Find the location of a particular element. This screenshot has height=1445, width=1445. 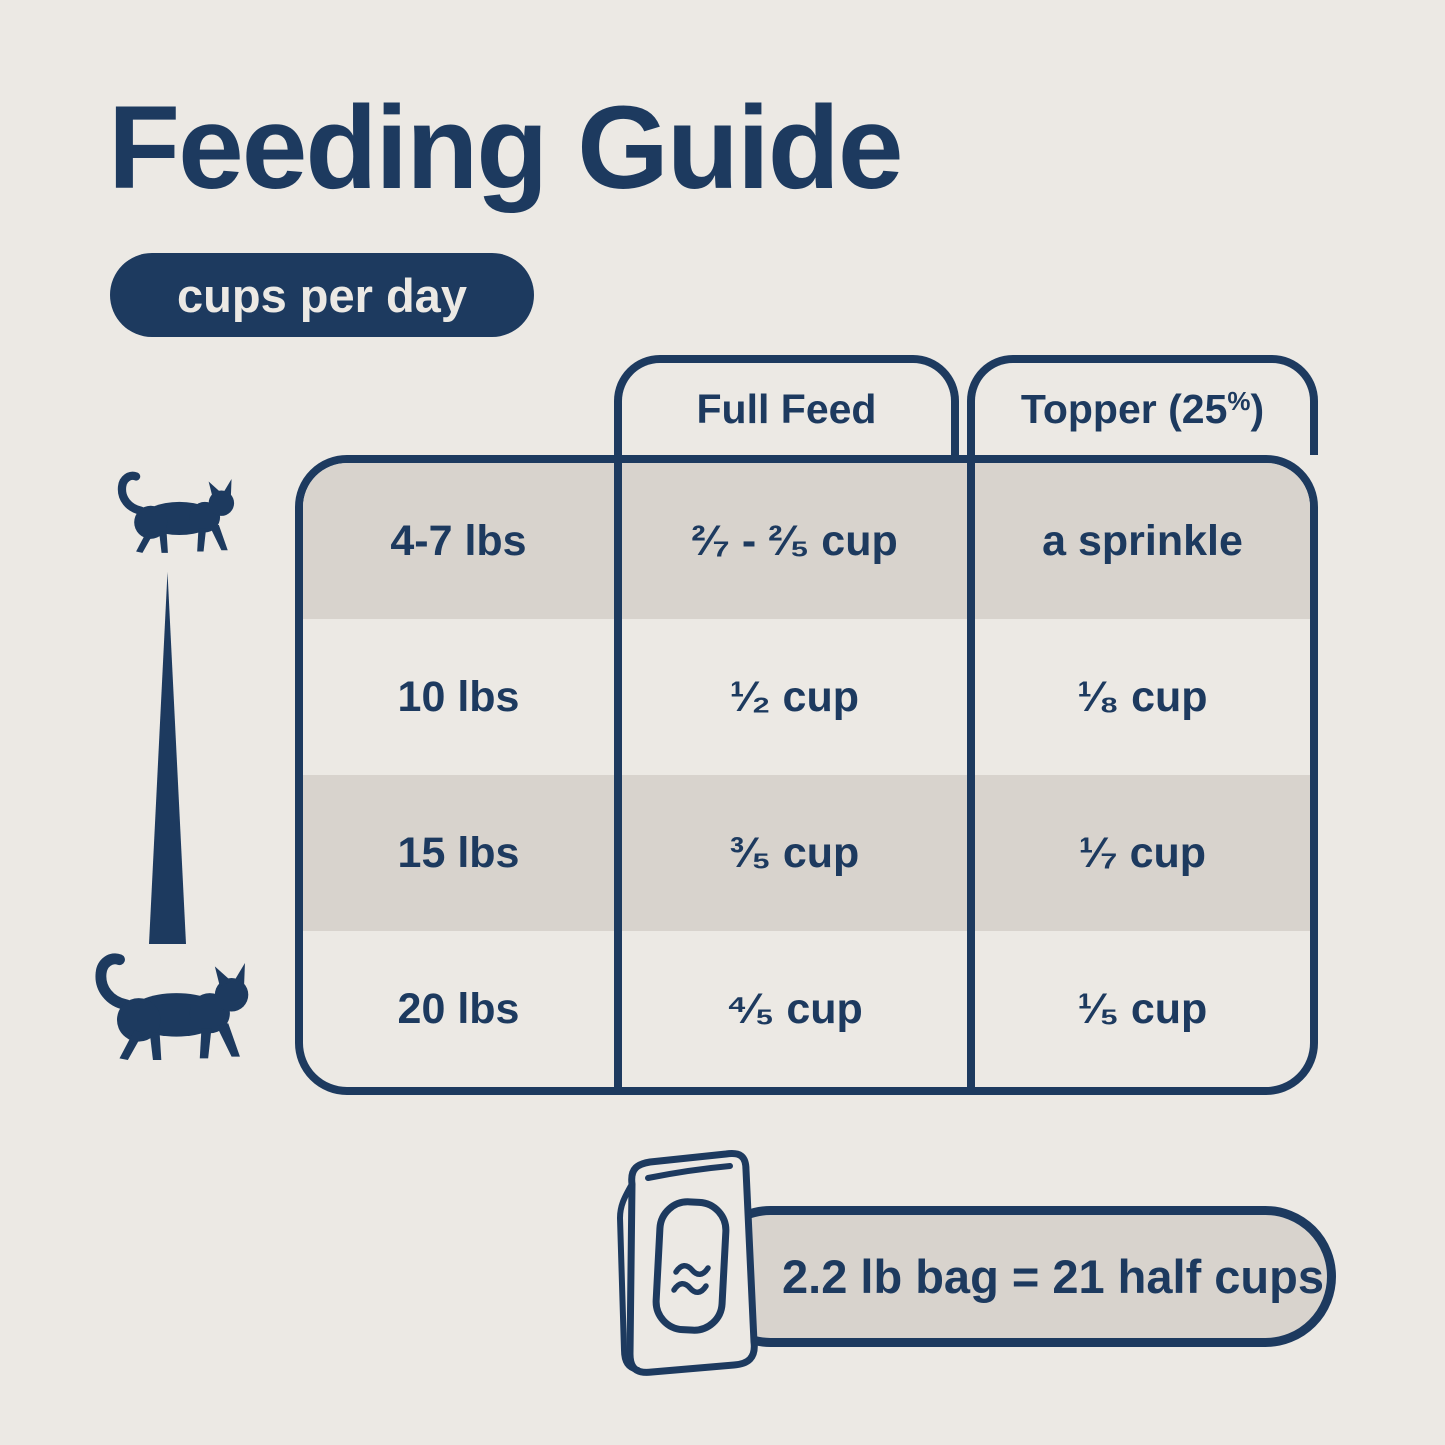

full-feed-cell: ²⁄₇ - ²⁄₅ cup is located at coordinates (794, 540).